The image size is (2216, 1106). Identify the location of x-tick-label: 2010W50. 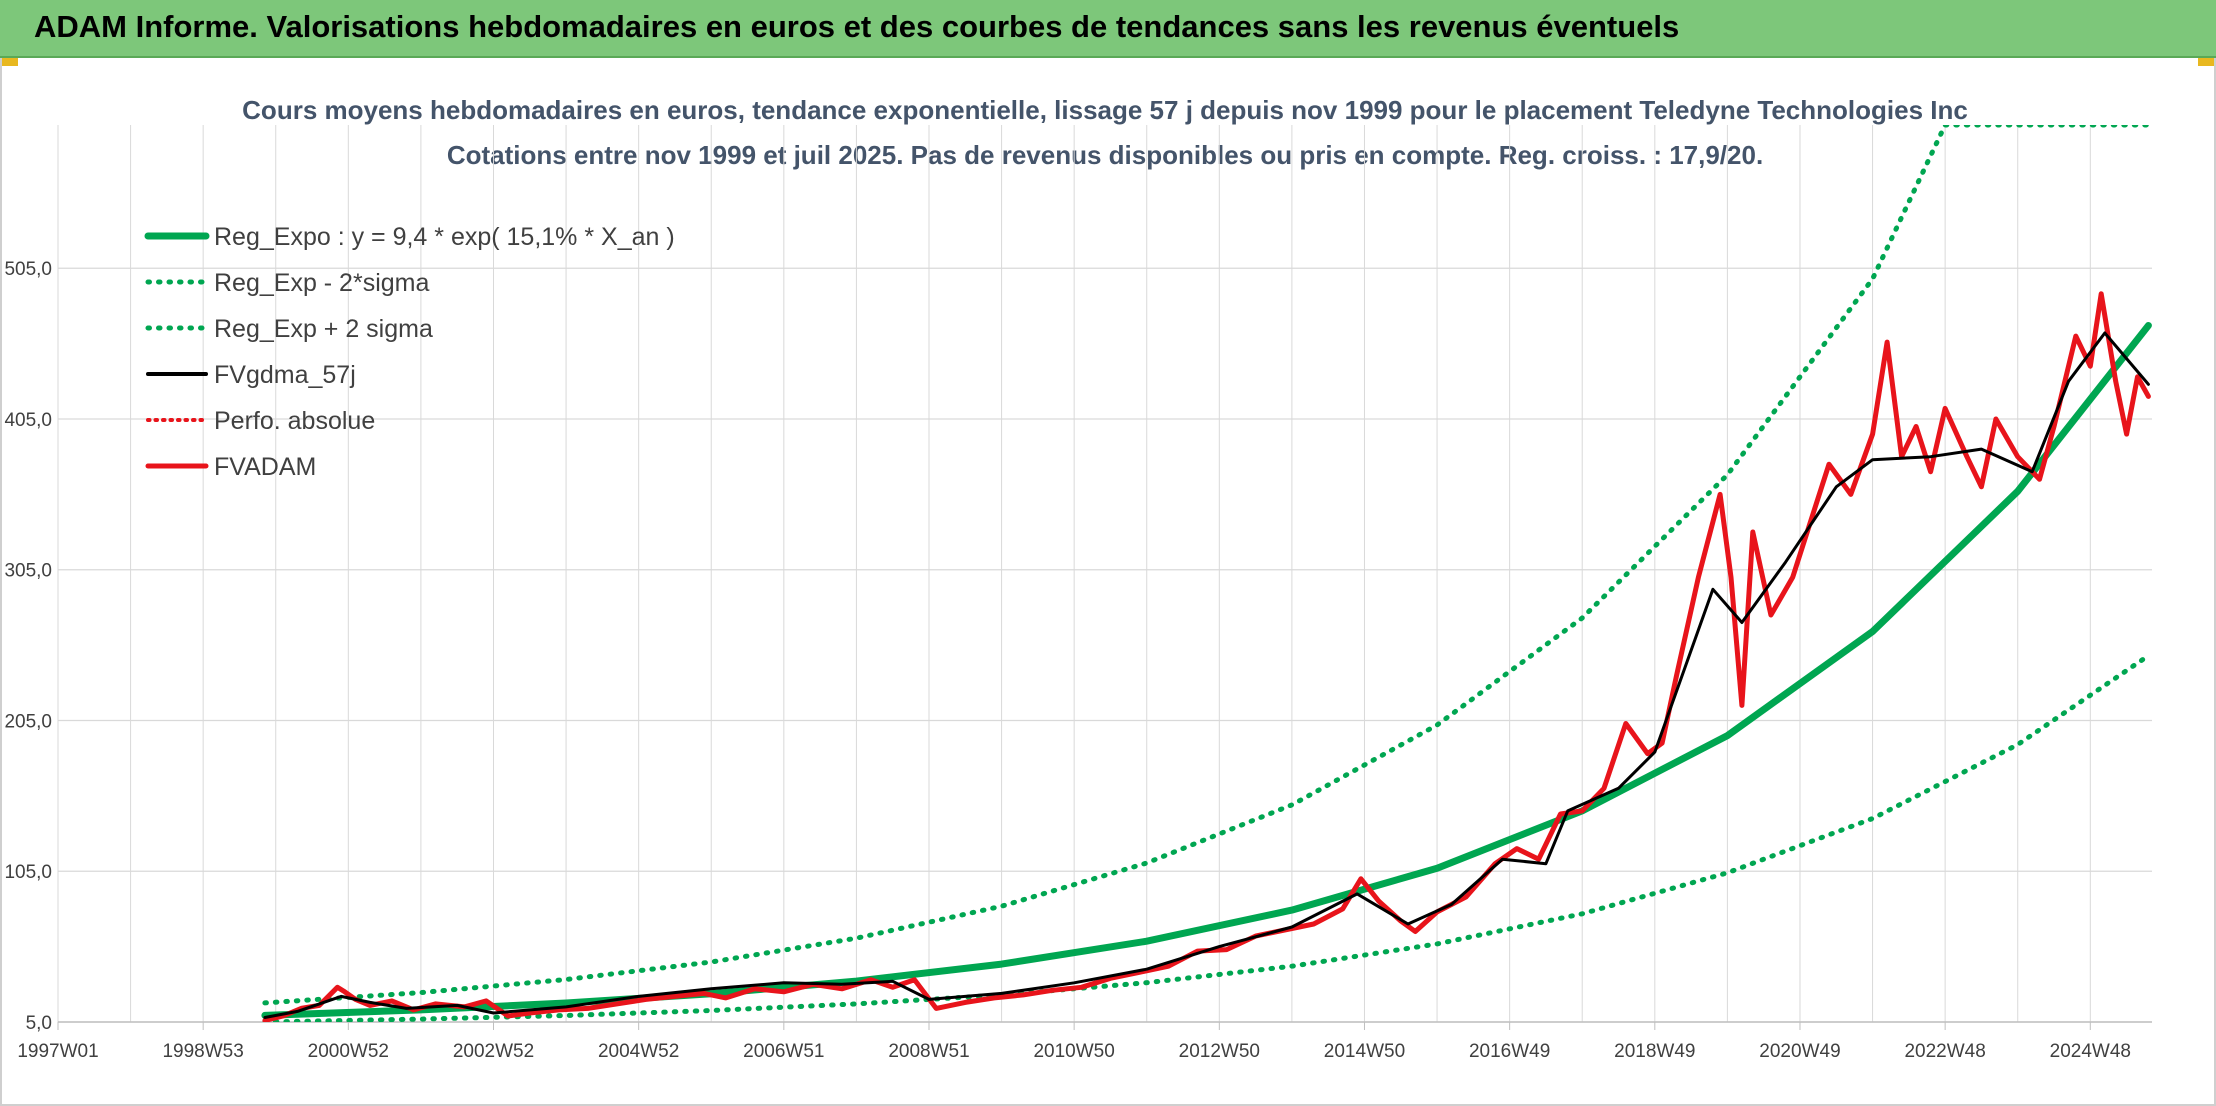
(1073, 1051).